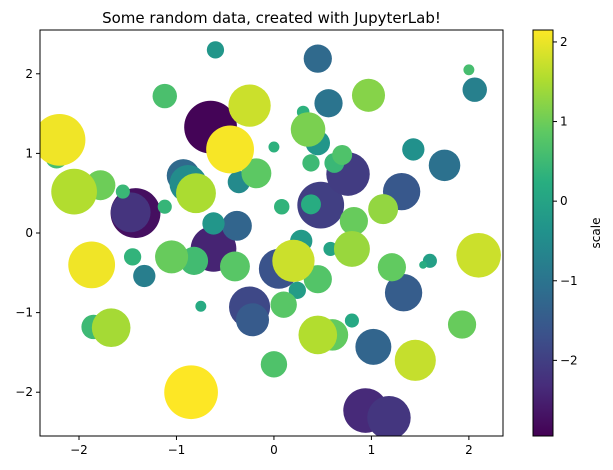  What do you see at coordinates (177, 450) in the screenshot?
I see `x-tick-label: −1` at bounding box center [177, 450].